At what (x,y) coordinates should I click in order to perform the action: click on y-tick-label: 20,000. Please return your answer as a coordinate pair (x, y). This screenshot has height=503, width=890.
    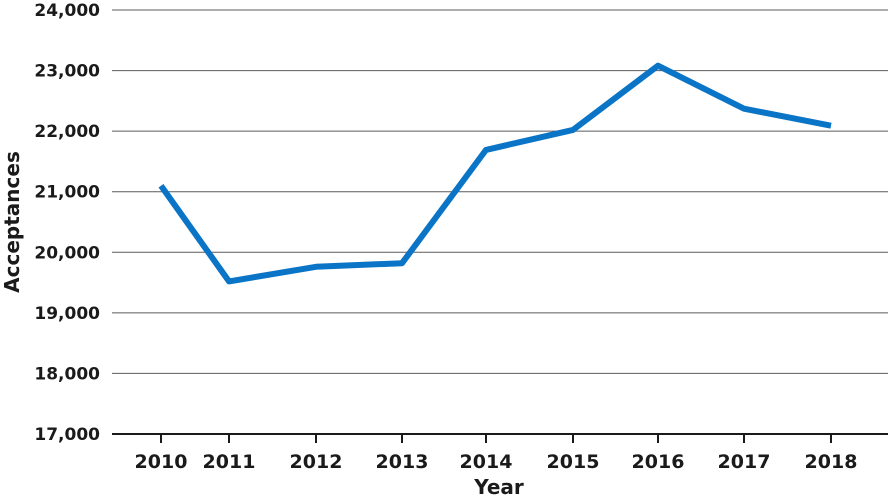
    Looking at the image, I should click on (67, 253).